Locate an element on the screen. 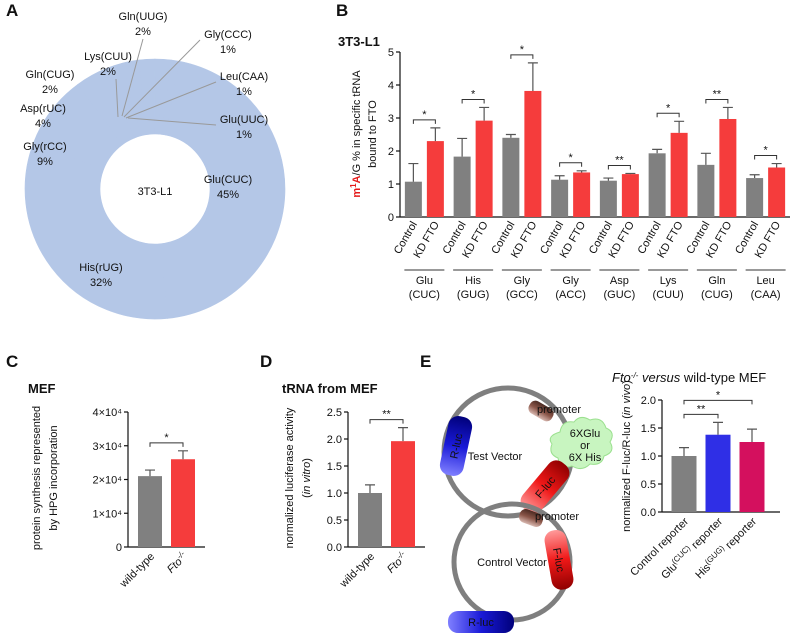 This screenshot has width=800, height=641. promoter-box is located at coordinates (531, 518).